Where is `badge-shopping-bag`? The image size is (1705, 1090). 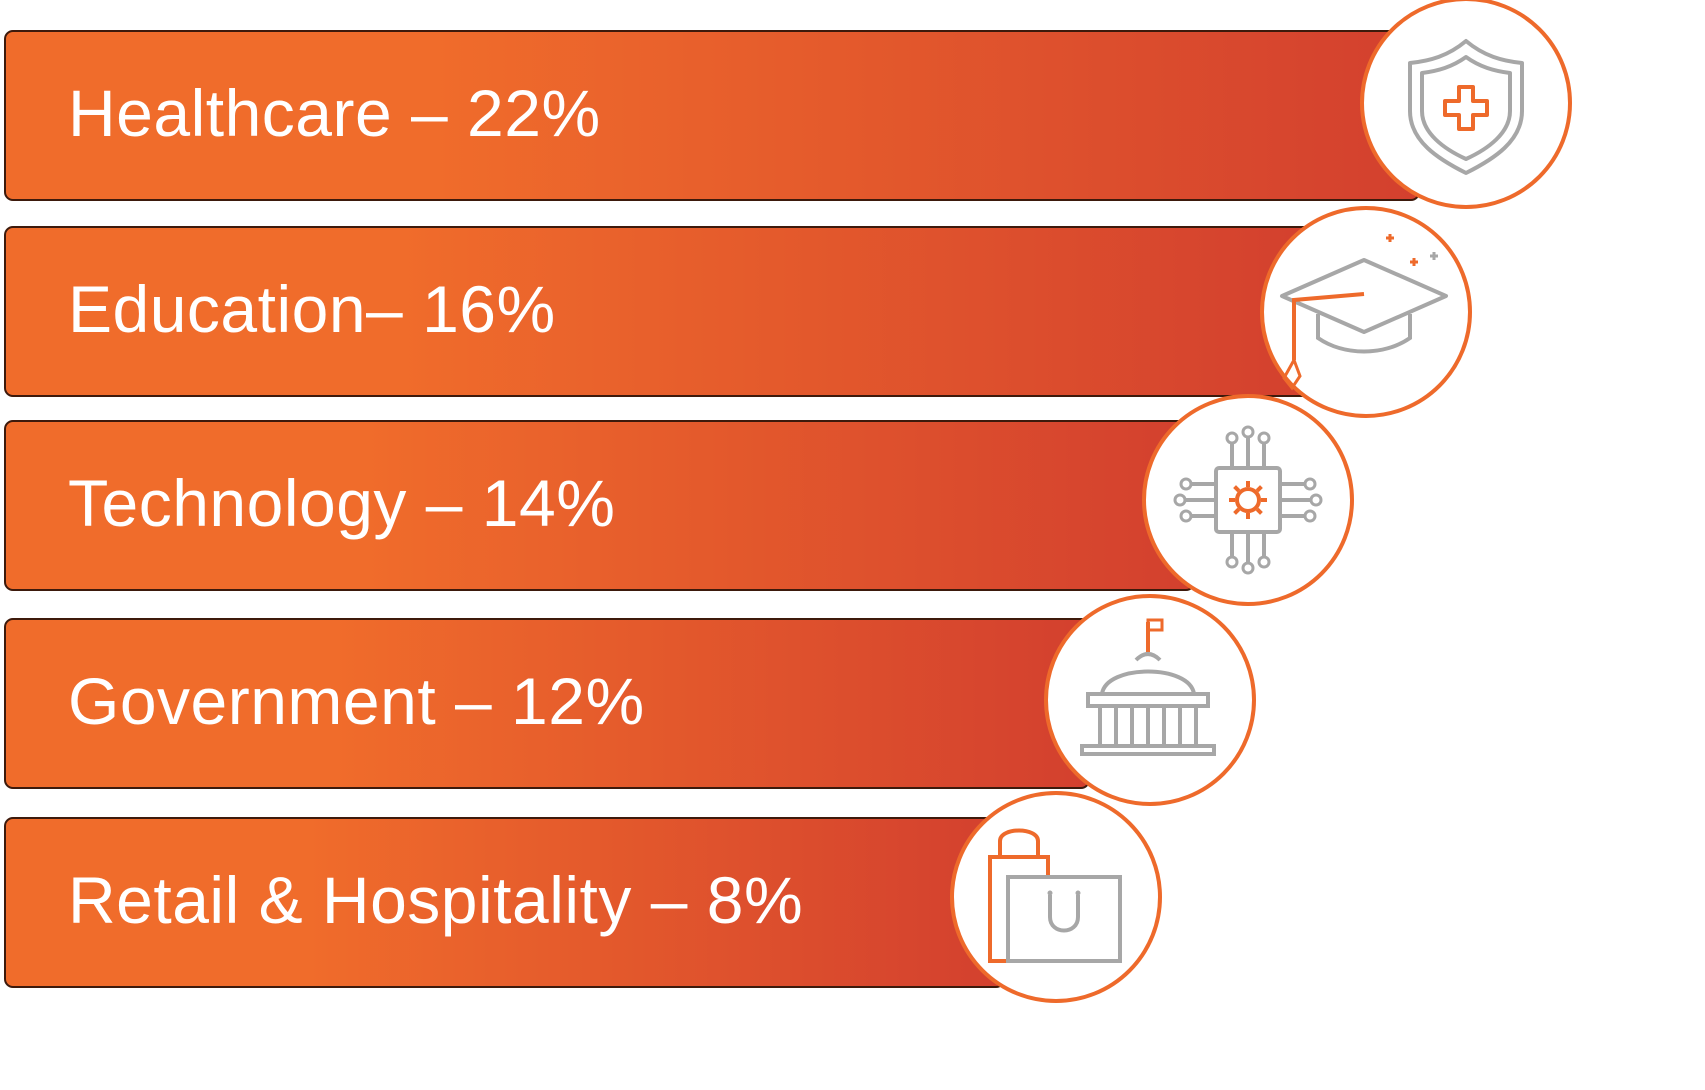 badge-shopping-bag is located at coordinates (1056, 897).